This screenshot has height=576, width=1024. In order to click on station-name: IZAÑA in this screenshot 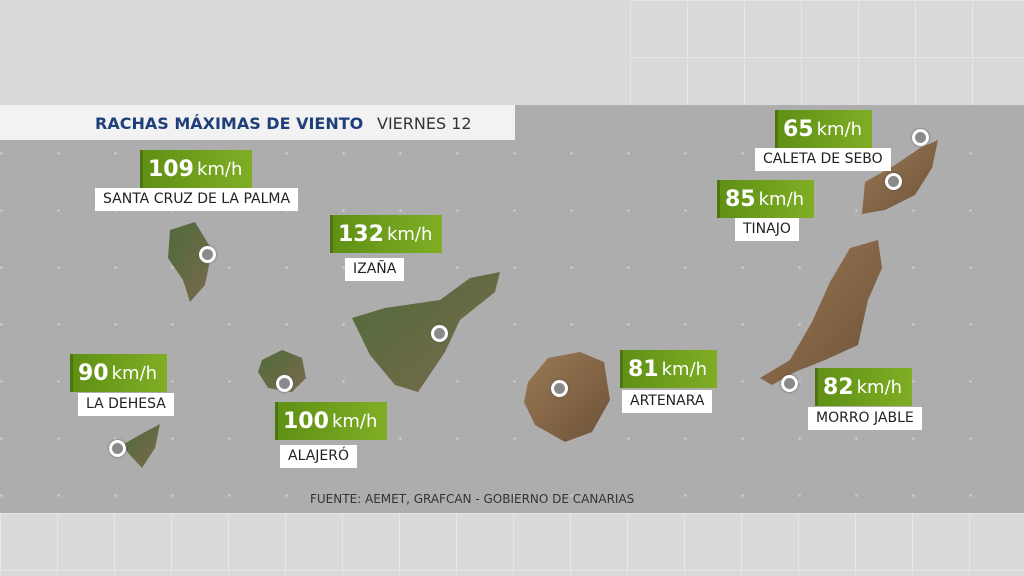, I will do `click(375, 269)`.